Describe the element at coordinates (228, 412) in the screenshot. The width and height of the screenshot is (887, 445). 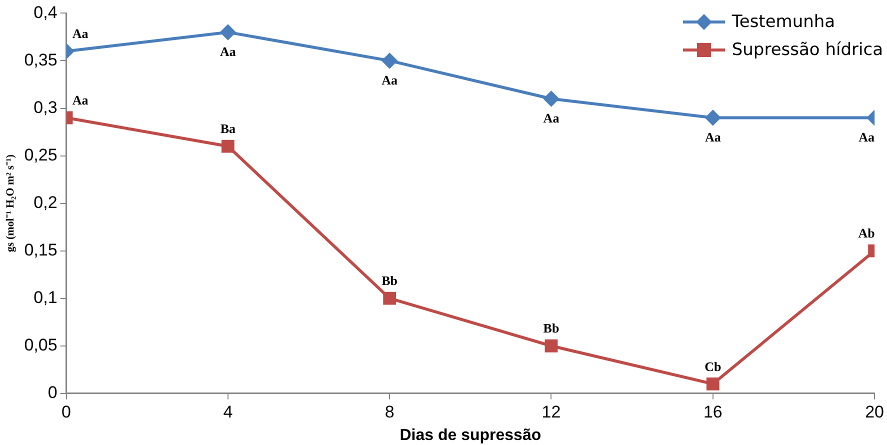
I see `x-tick-label: 4` at that location.